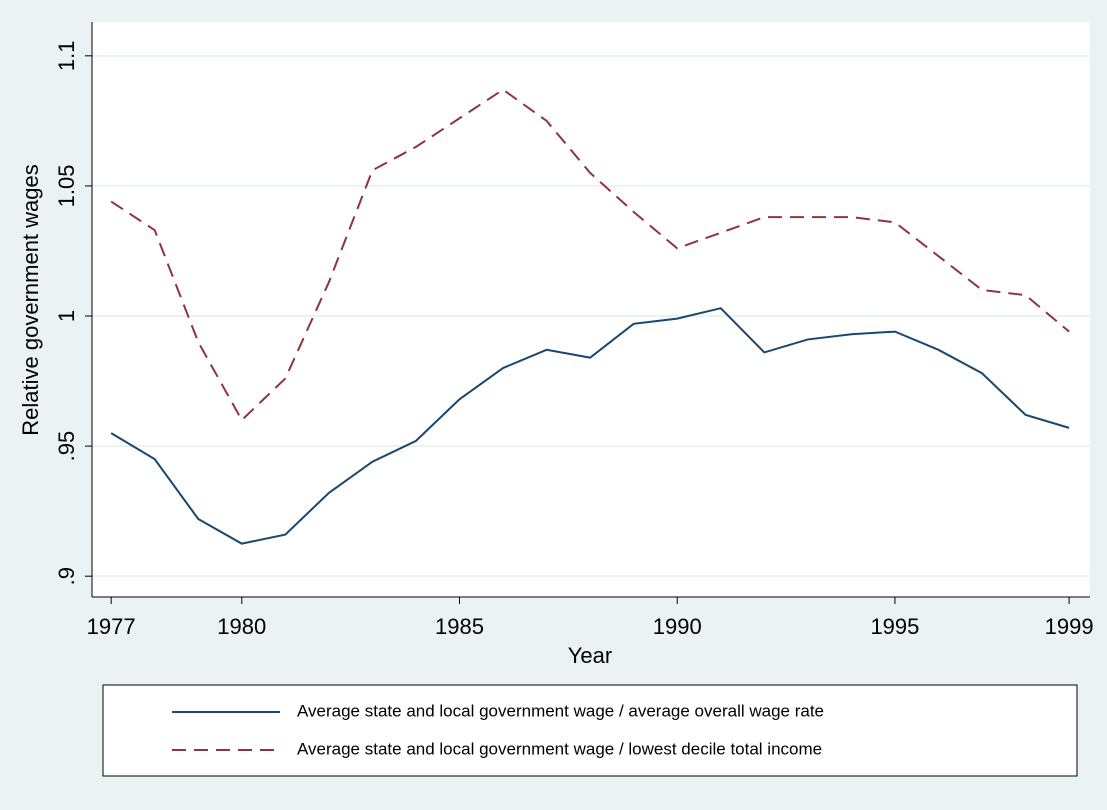  Describe the element at coordinates (111, 626) in the screenshot. I see `x-tick-label: 1977` at that location.